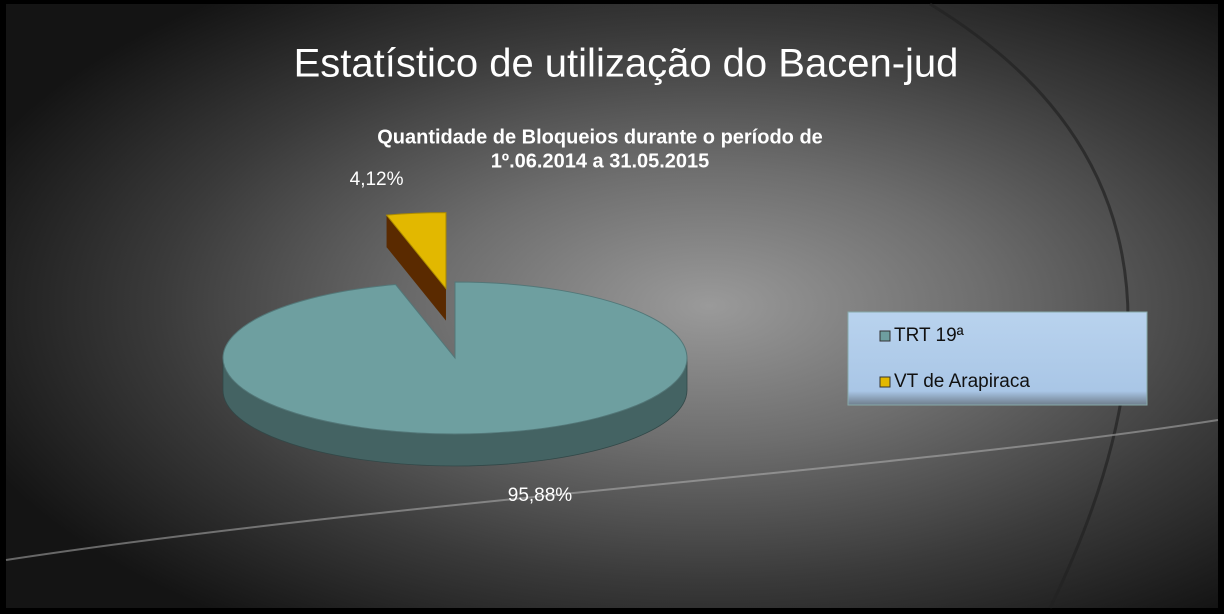 The height and width of the screenshot is (614, 1224). What do you see at coordinates (600, 161) in the screenshot?
I see `chart-subtitle: 1º.06.2014 a 31.05.2015` at bounding box center [600, 161].